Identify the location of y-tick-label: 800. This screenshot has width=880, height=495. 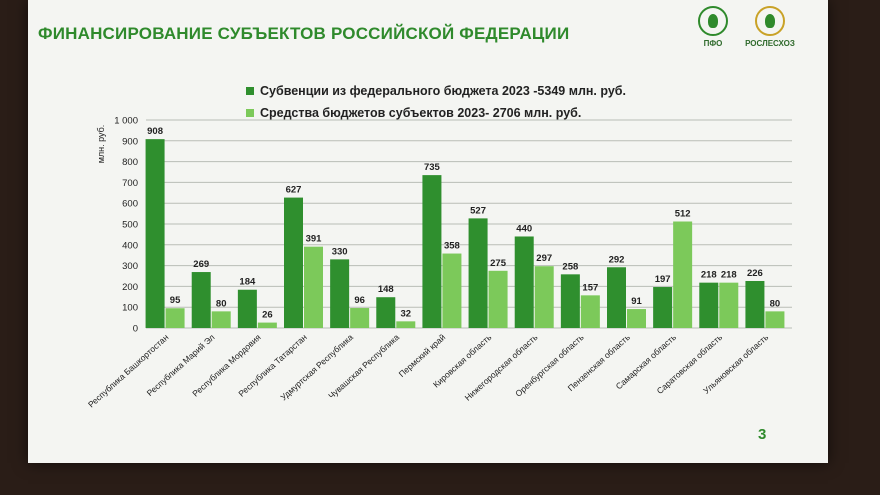
(130, 162).